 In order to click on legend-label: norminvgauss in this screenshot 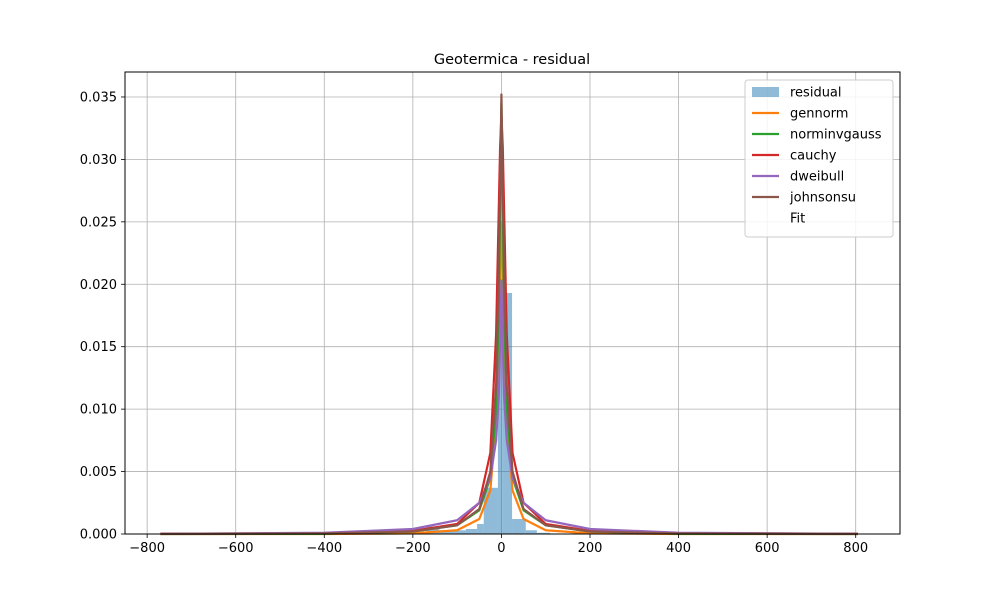, I will do `click(836, 135)`.